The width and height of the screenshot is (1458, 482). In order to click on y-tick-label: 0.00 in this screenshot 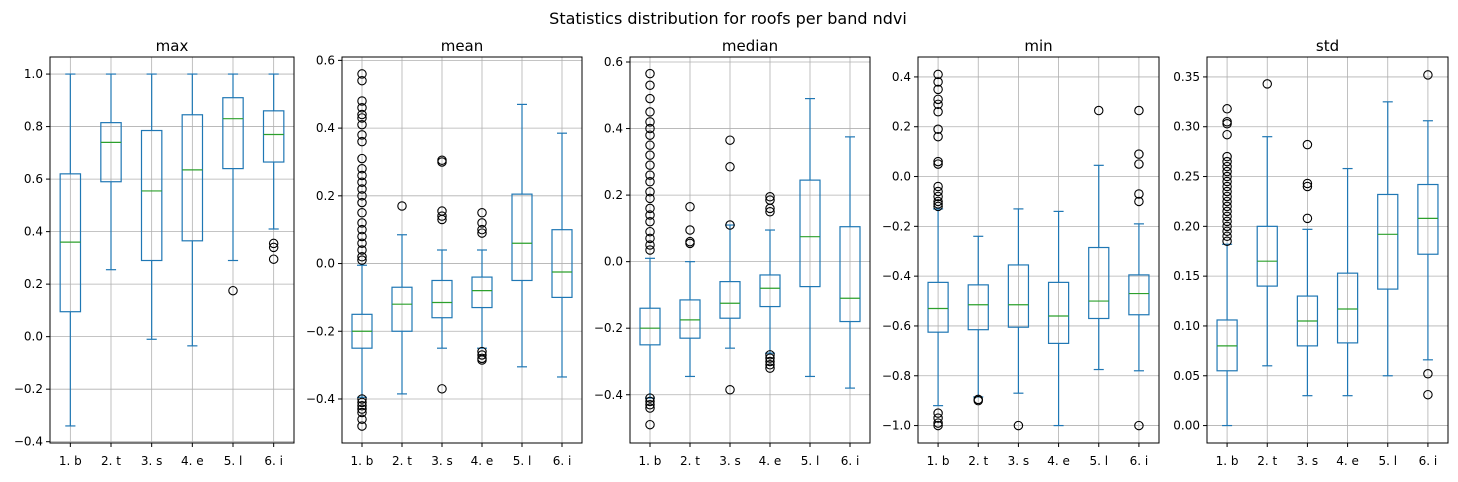, I will do `click(1186, 426)`.